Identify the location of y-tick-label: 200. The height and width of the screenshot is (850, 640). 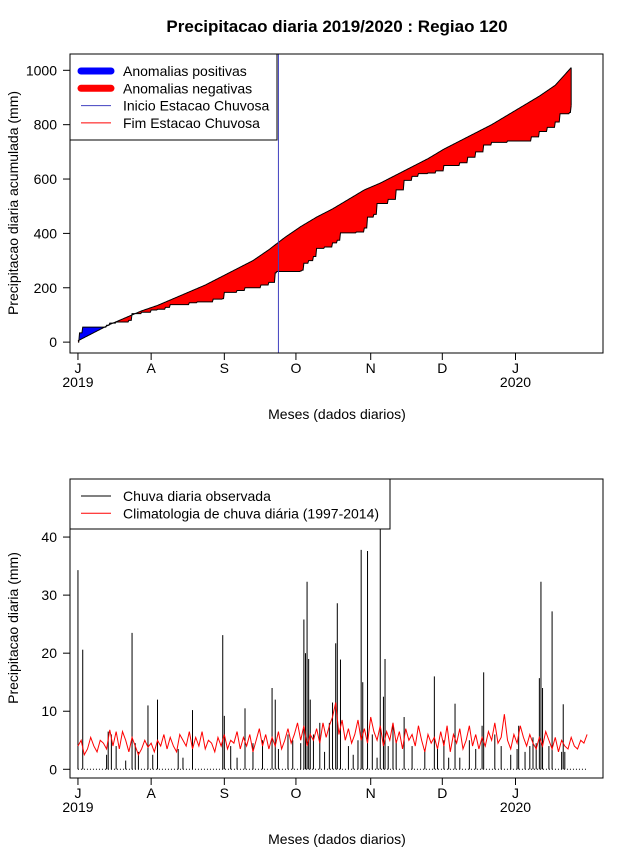
(46, 288).